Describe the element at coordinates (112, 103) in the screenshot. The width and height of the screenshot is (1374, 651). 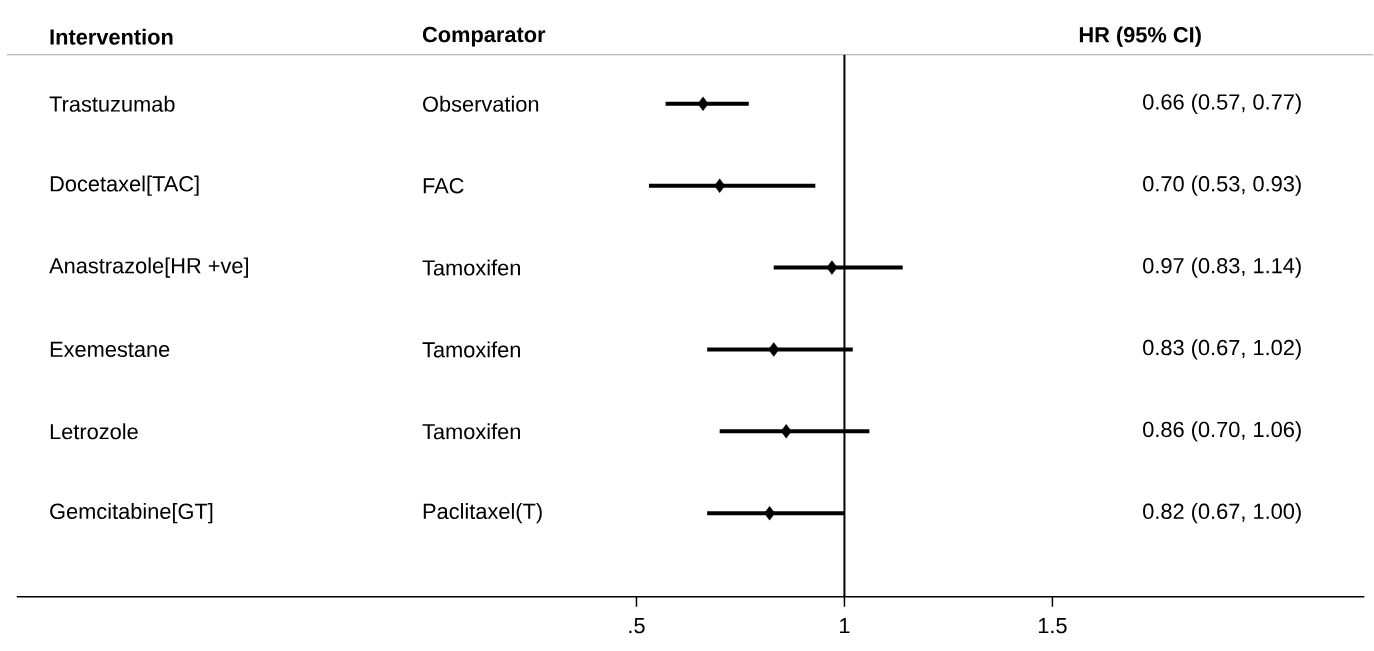
I see `y-tick-label: Trastuzumab` at that location.